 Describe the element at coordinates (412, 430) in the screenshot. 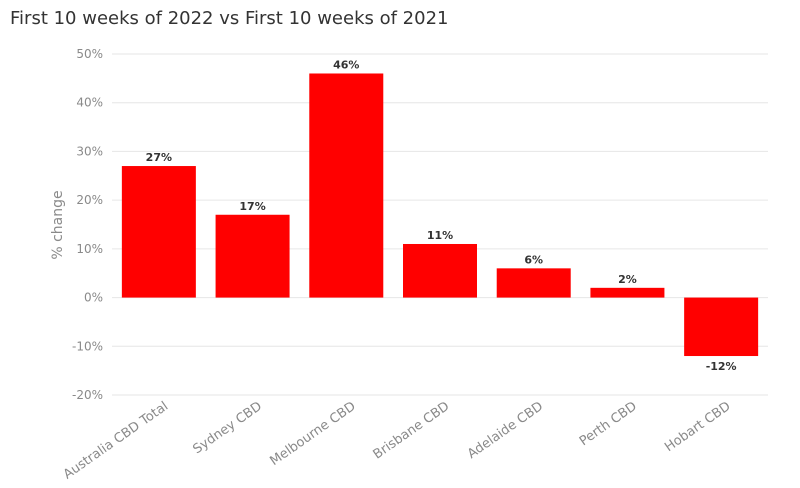

I see `x-tick-label: Brisbane CBD` at that location.